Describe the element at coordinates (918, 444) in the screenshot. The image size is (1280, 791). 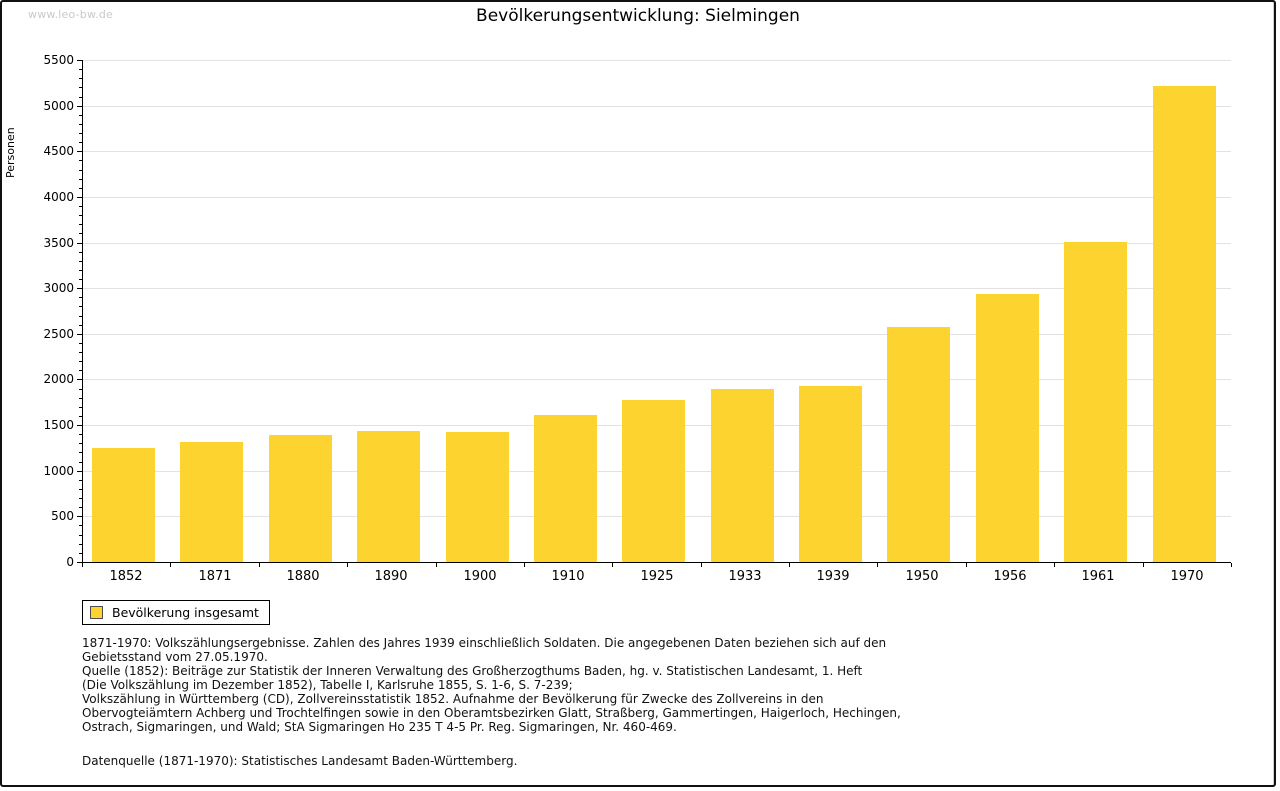
I see `bar-1950` at that location.